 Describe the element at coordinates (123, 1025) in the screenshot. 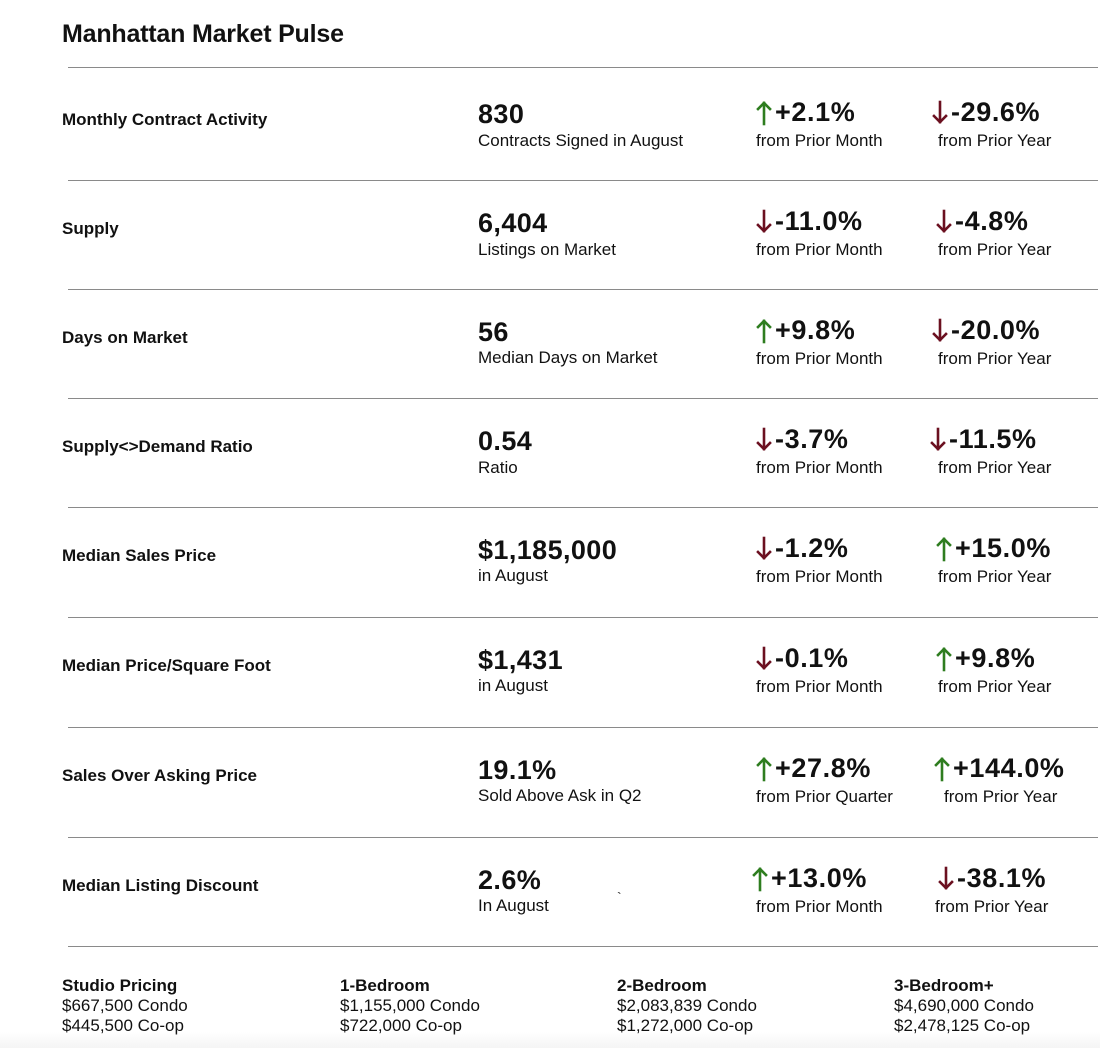

I see `pricing-coop: $445,500 Co-op` at that location.